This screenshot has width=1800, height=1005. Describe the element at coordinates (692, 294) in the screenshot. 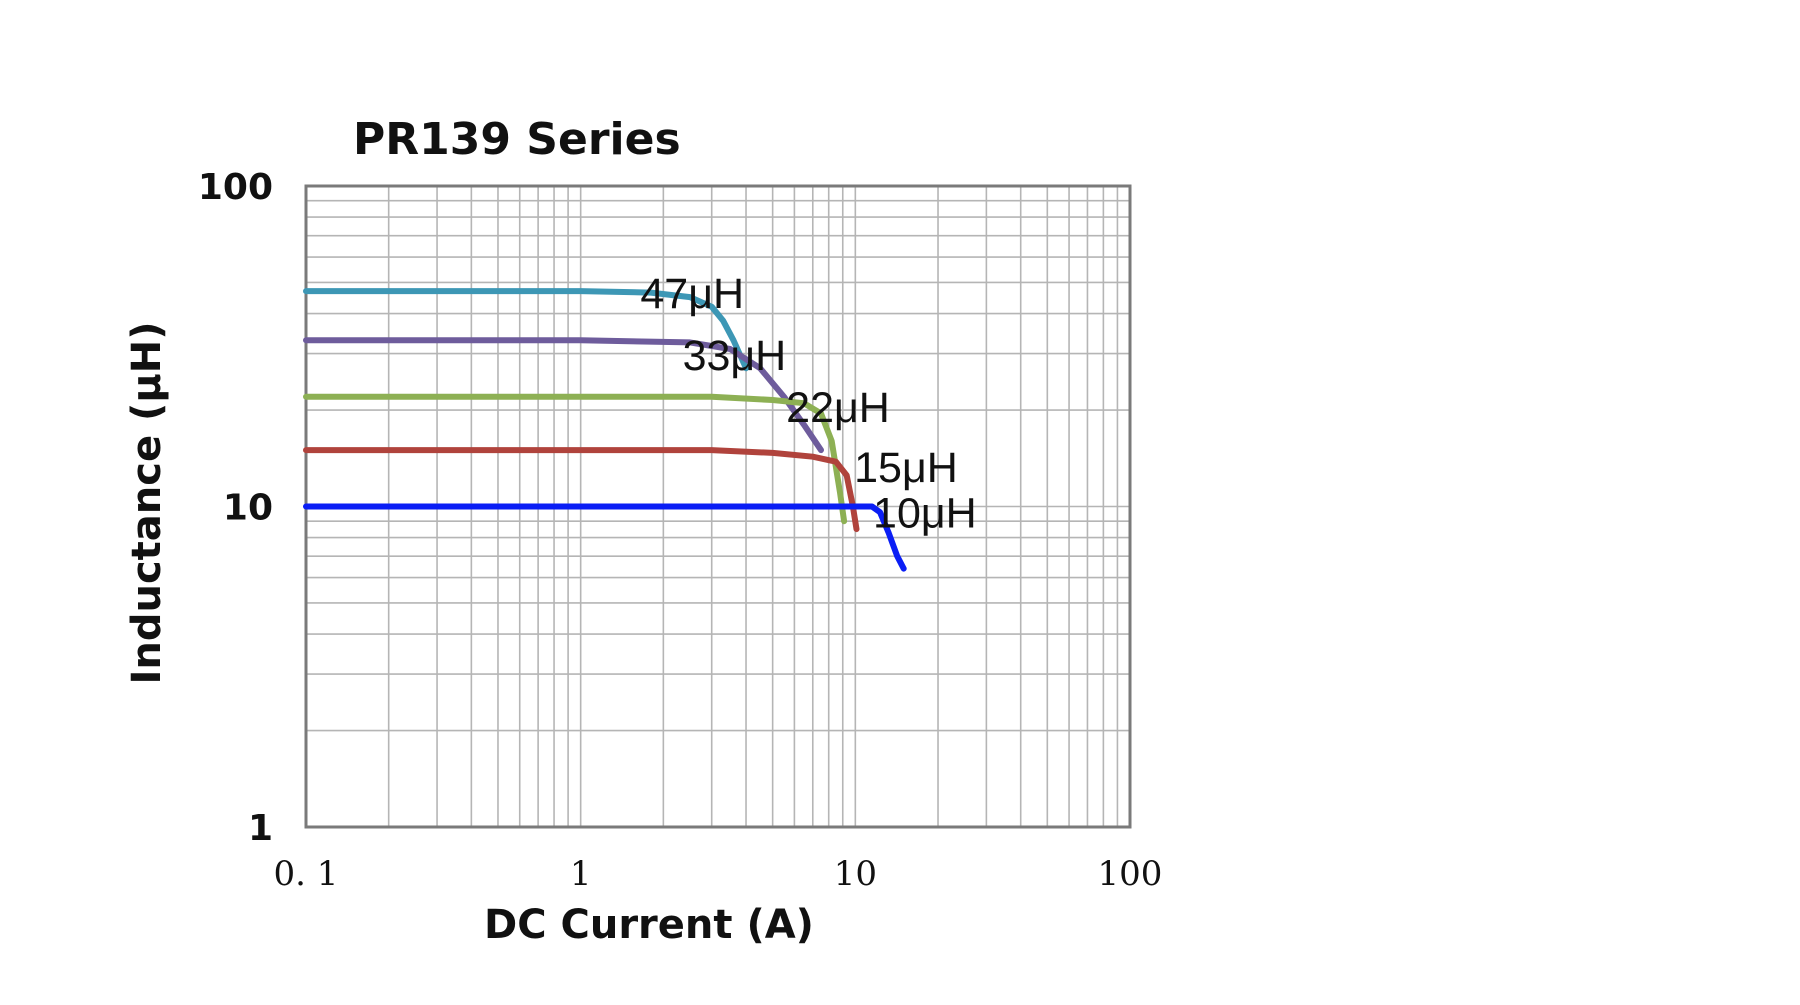

I see `series-label: 47μH` at that location.